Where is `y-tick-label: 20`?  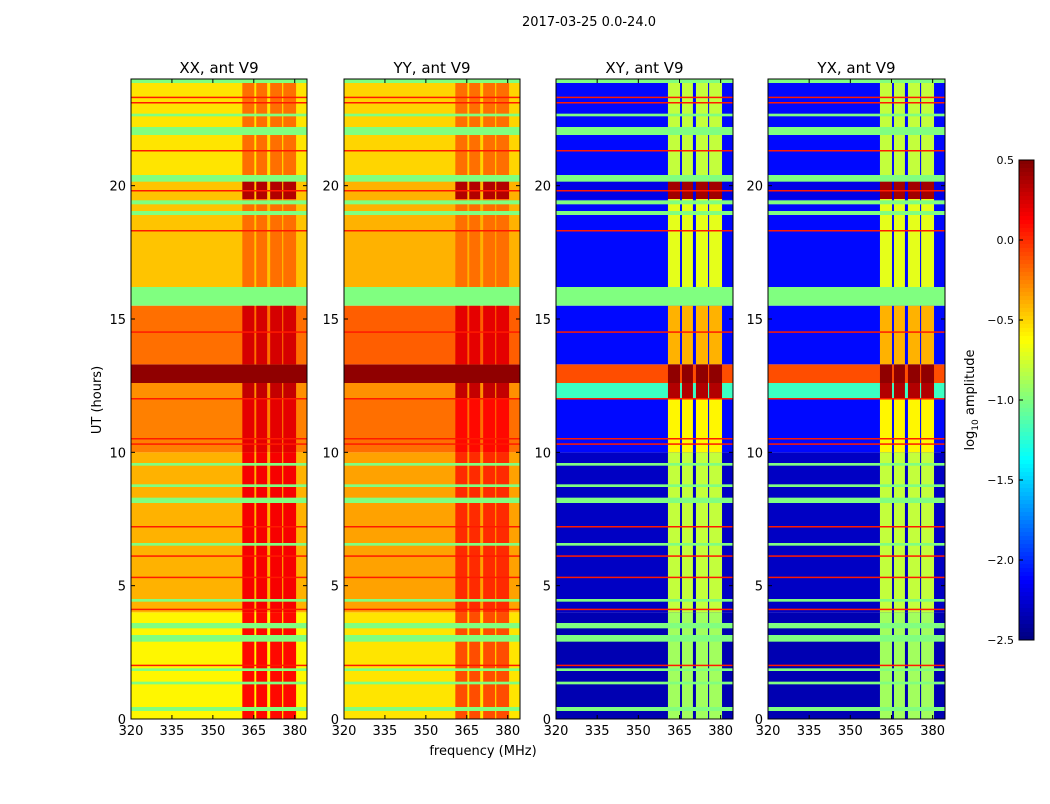 y-tick-label: 20 is located at coordinates (330, 187).